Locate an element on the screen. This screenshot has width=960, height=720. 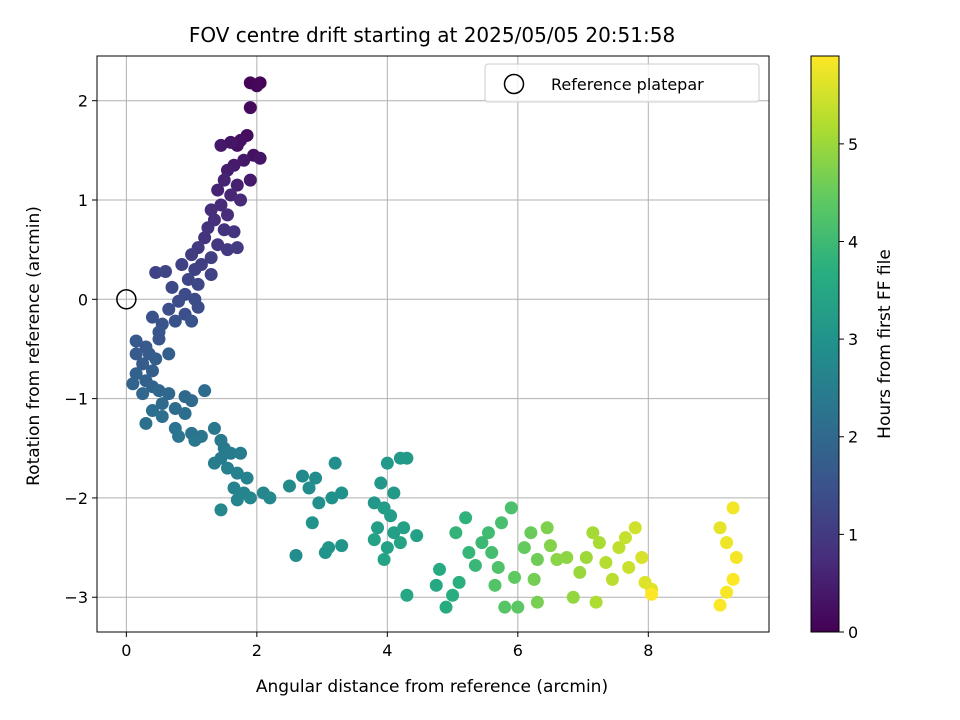
colorbar-label: Hours from first FF file is located at coordinates (885, 344).